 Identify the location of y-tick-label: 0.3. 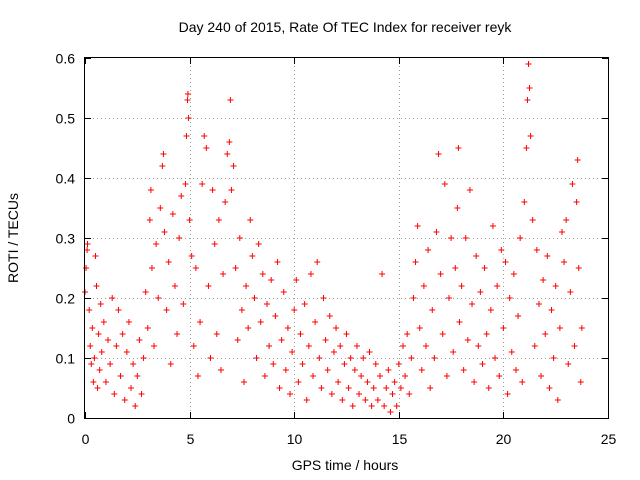
(66, 239).